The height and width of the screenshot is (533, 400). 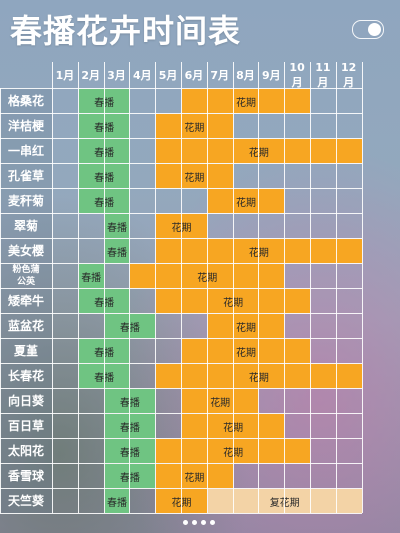 What do you see at coordinates (26, 500) in the screenshot?
I see `flower-name: 天竺葵` at bounding box center [26, 500].